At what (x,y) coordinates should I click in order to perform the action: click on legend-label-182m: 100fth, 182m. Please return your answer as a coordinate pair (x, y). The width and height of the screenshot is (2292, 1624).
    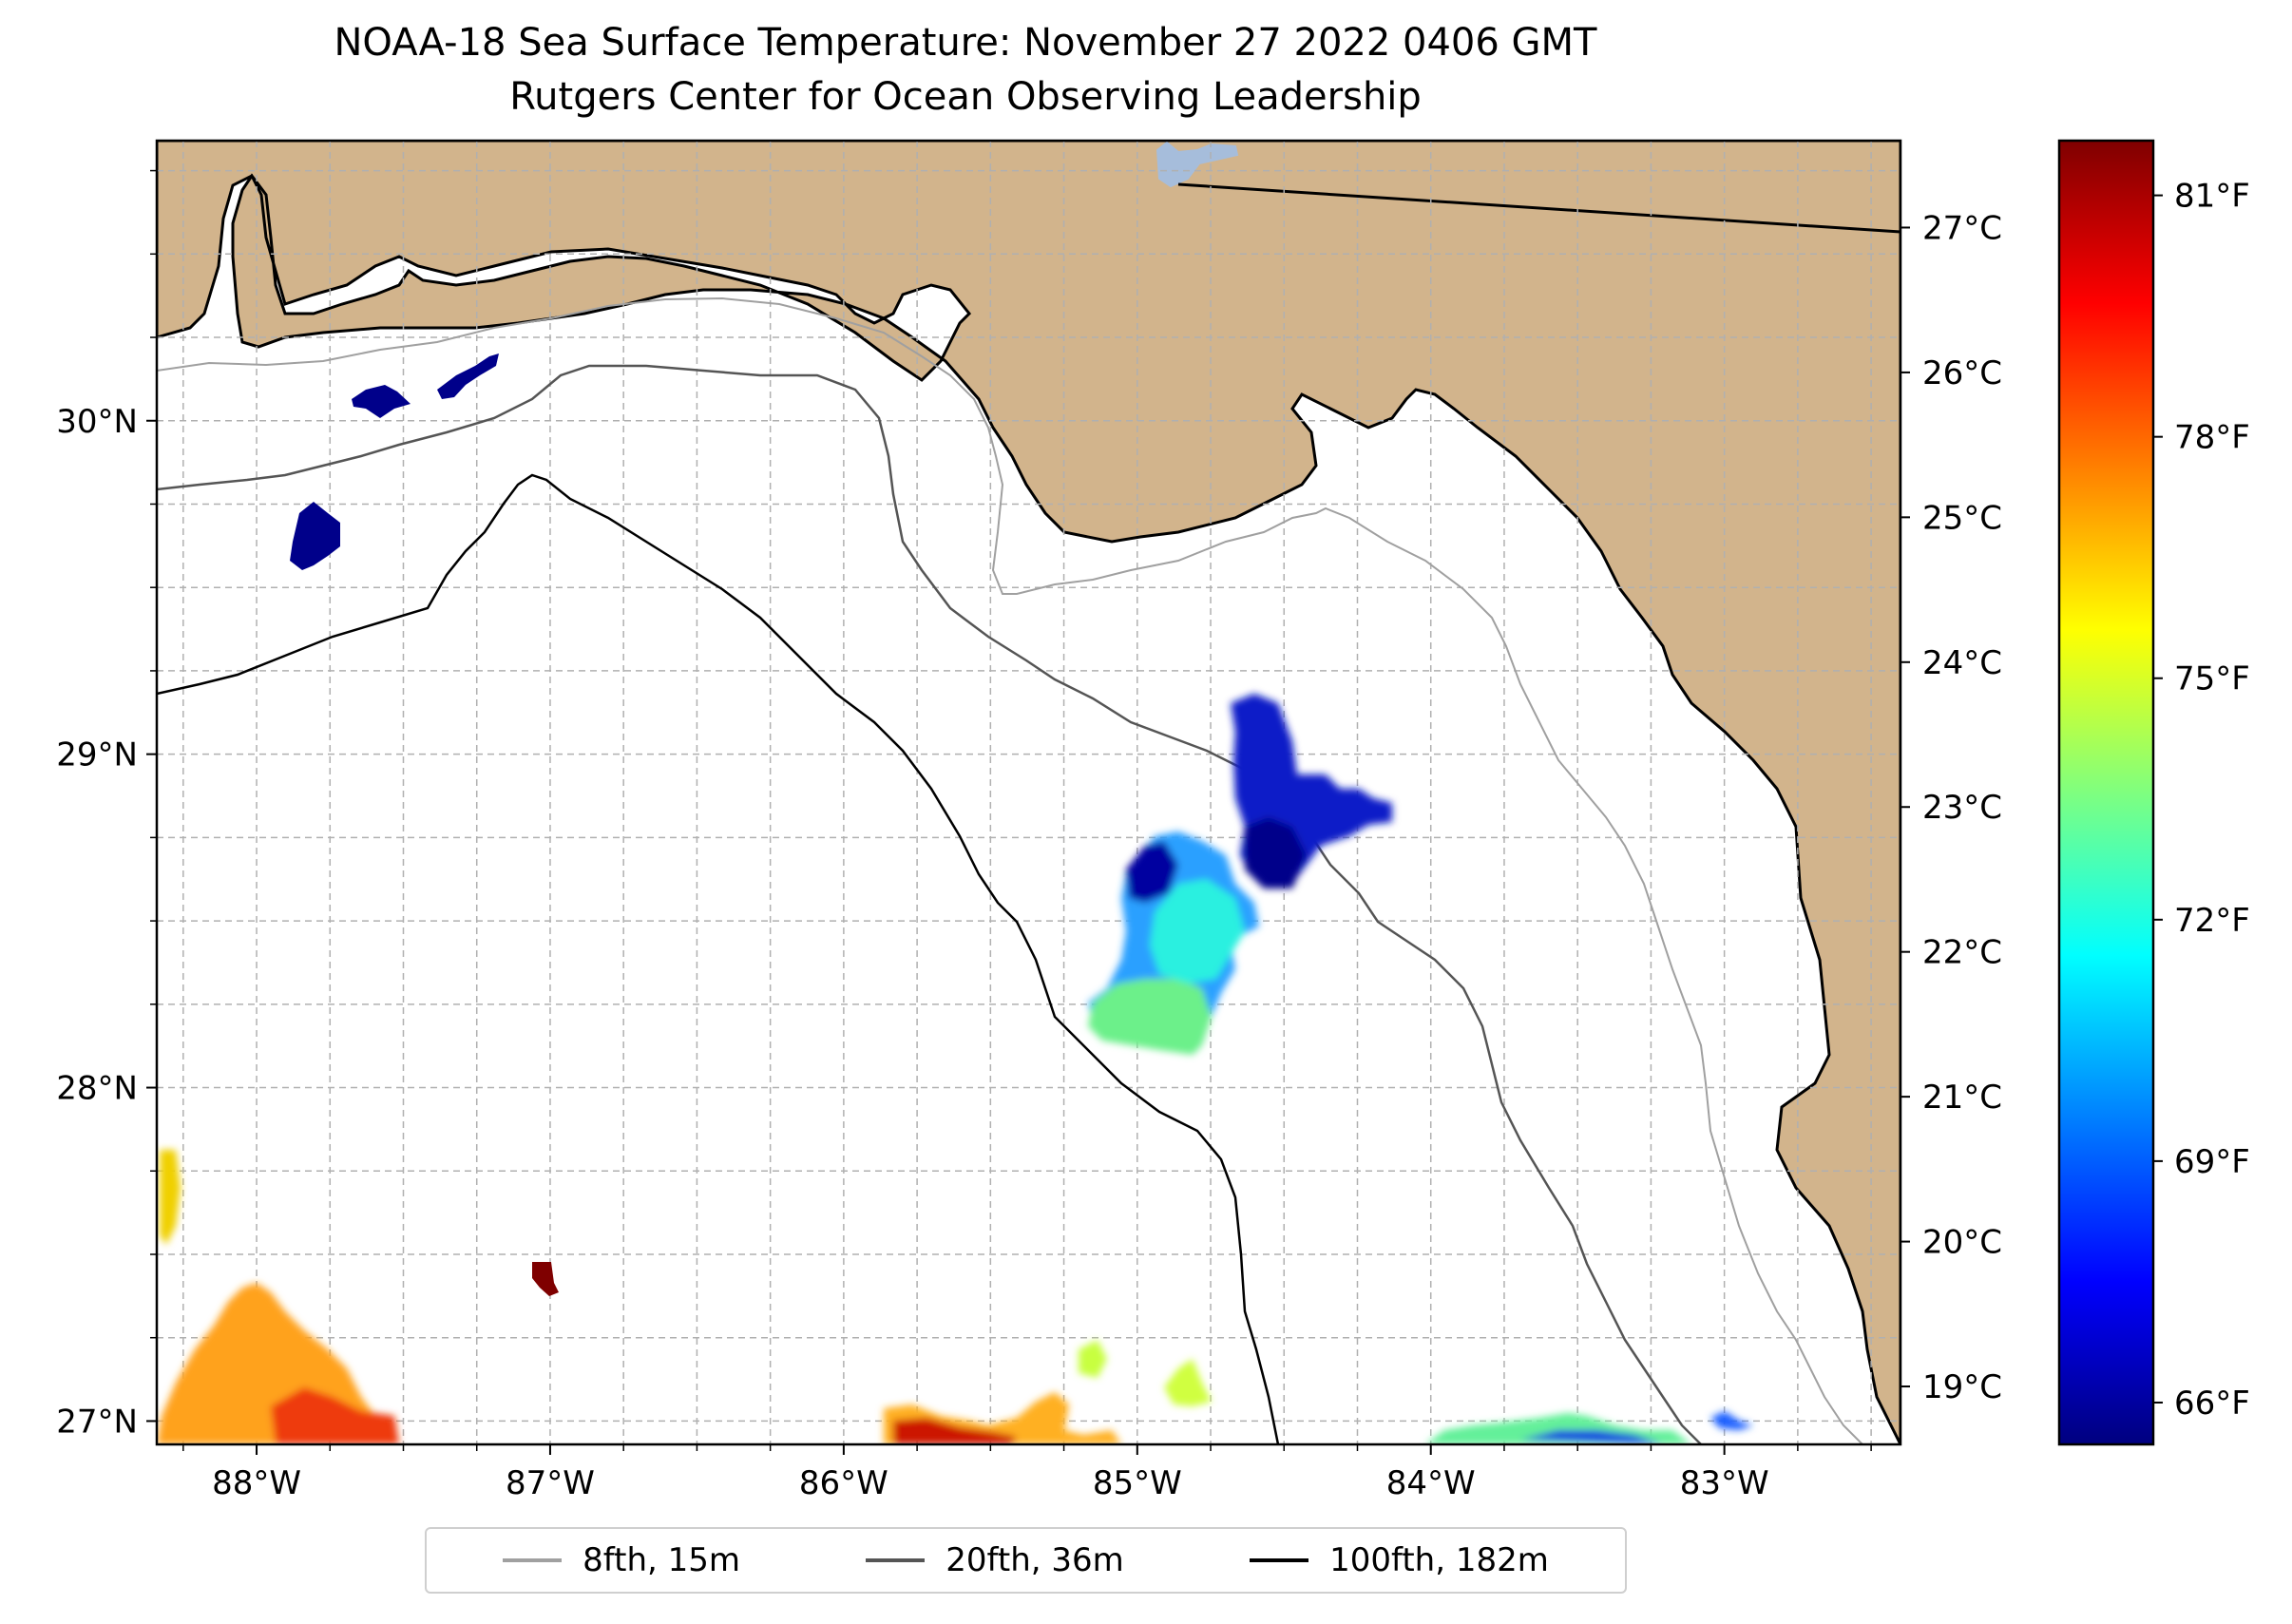
    Looking at the image, I should click on (1439, 1560).